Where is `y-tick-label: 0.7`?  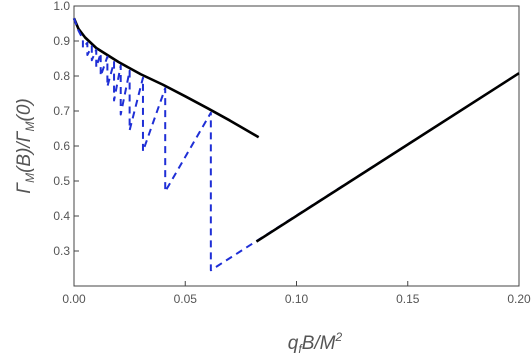
y-tick-label: 0.7 is located at coordinates (61, 111).